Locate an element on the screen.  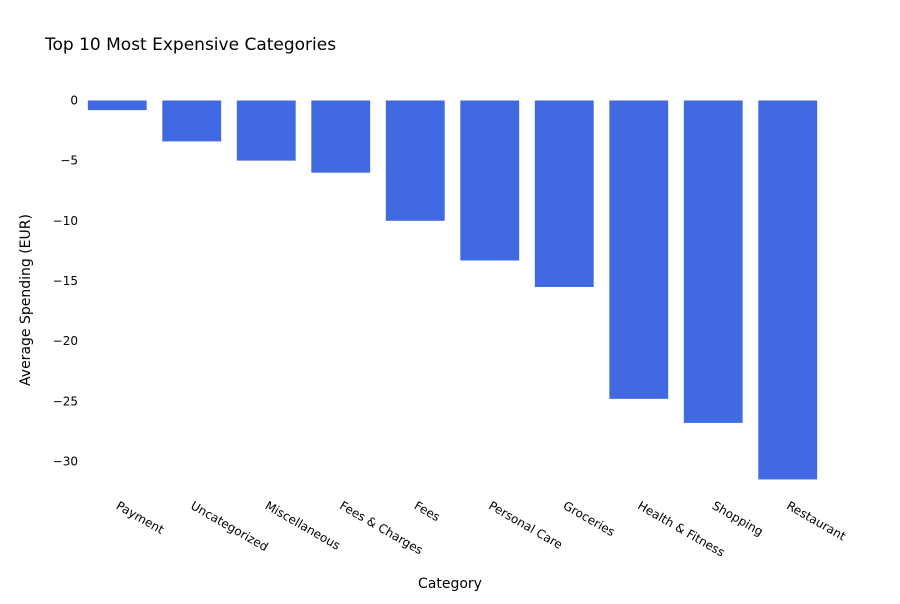
x-tick-label: Miscellaneous is located at coordinates (303, 525).